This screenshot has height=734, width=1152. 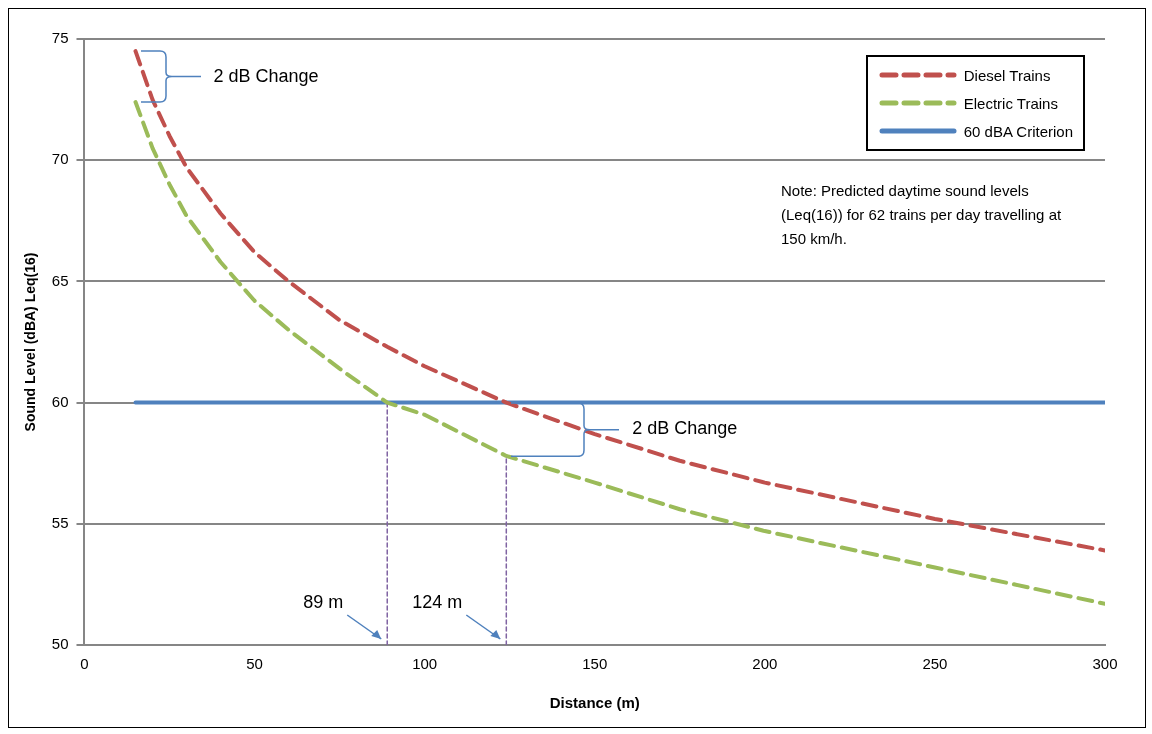 I want to click on x-tick-label: 0, so click(x=84, y=664).